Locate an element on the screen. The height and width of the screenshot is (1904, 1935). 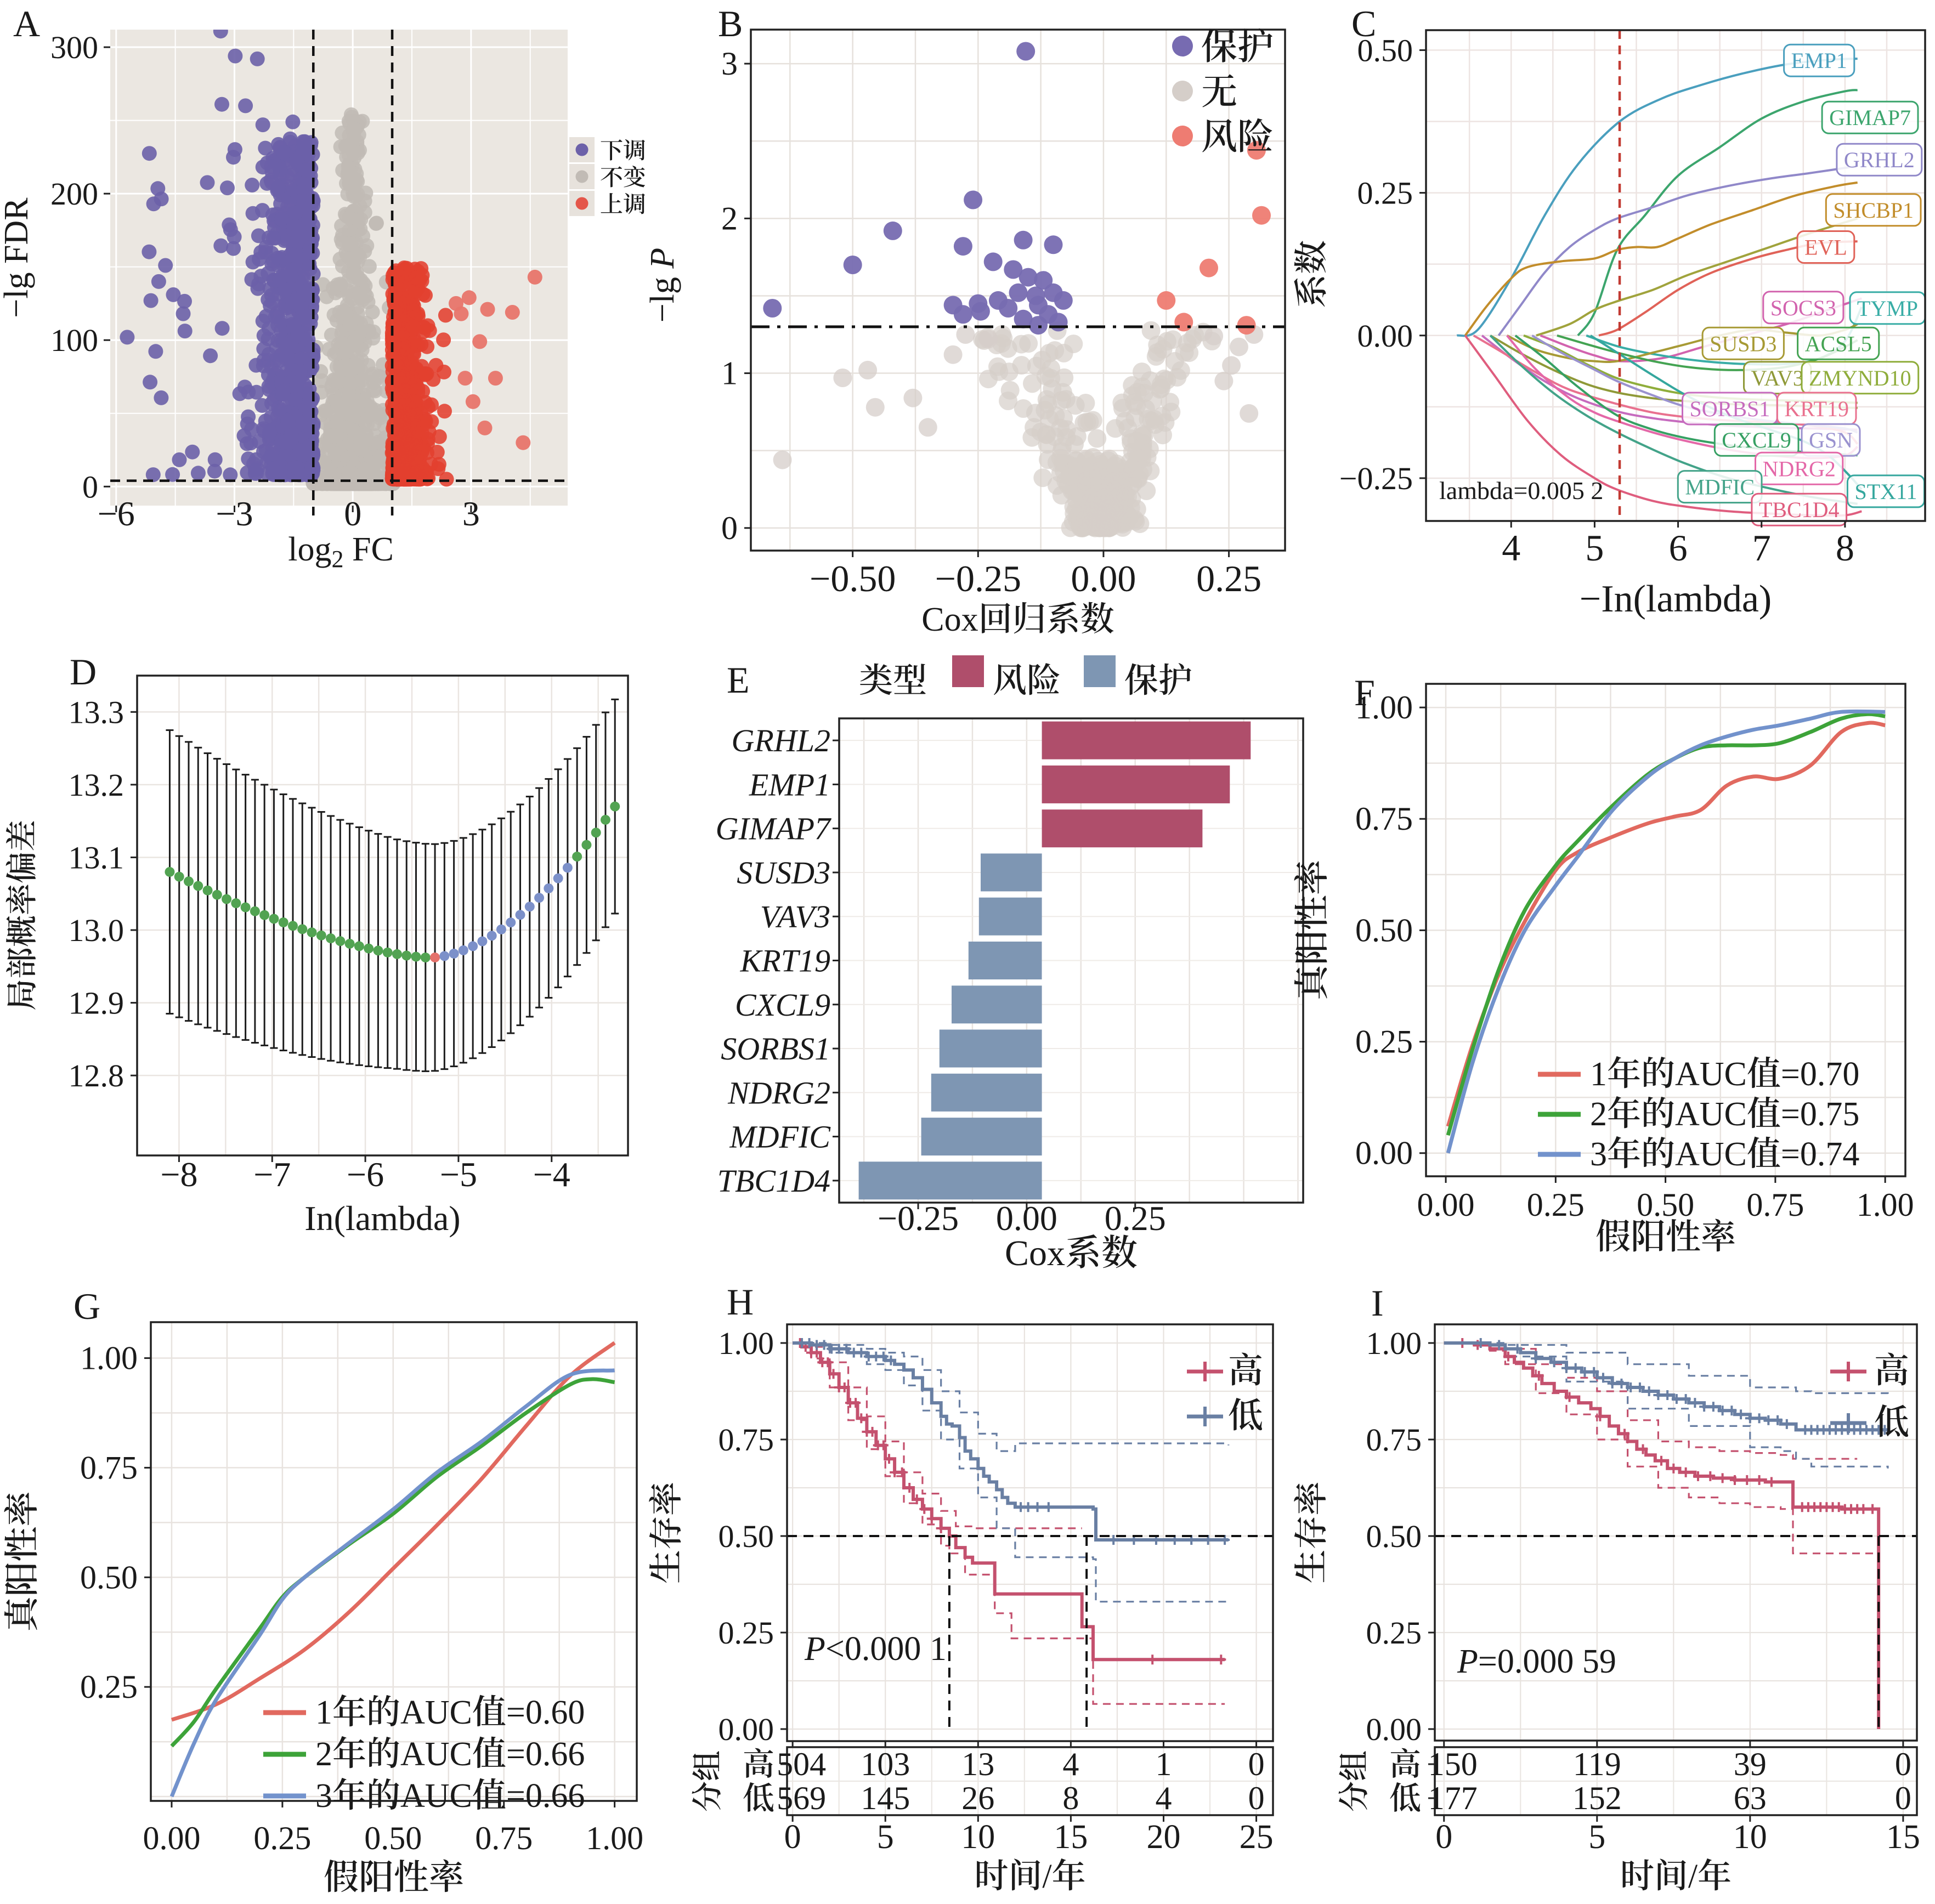
text-label: 6 is located at coordinates (1678, 548).